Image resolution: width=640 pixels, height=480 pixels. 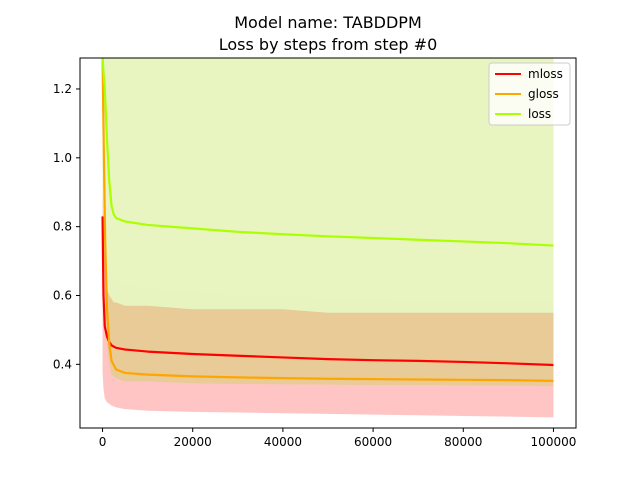 What do you see at coordinates (62, 364) in the screenshot?
I see `y-tick-label: 0.4` at bounding box center [62, 364].